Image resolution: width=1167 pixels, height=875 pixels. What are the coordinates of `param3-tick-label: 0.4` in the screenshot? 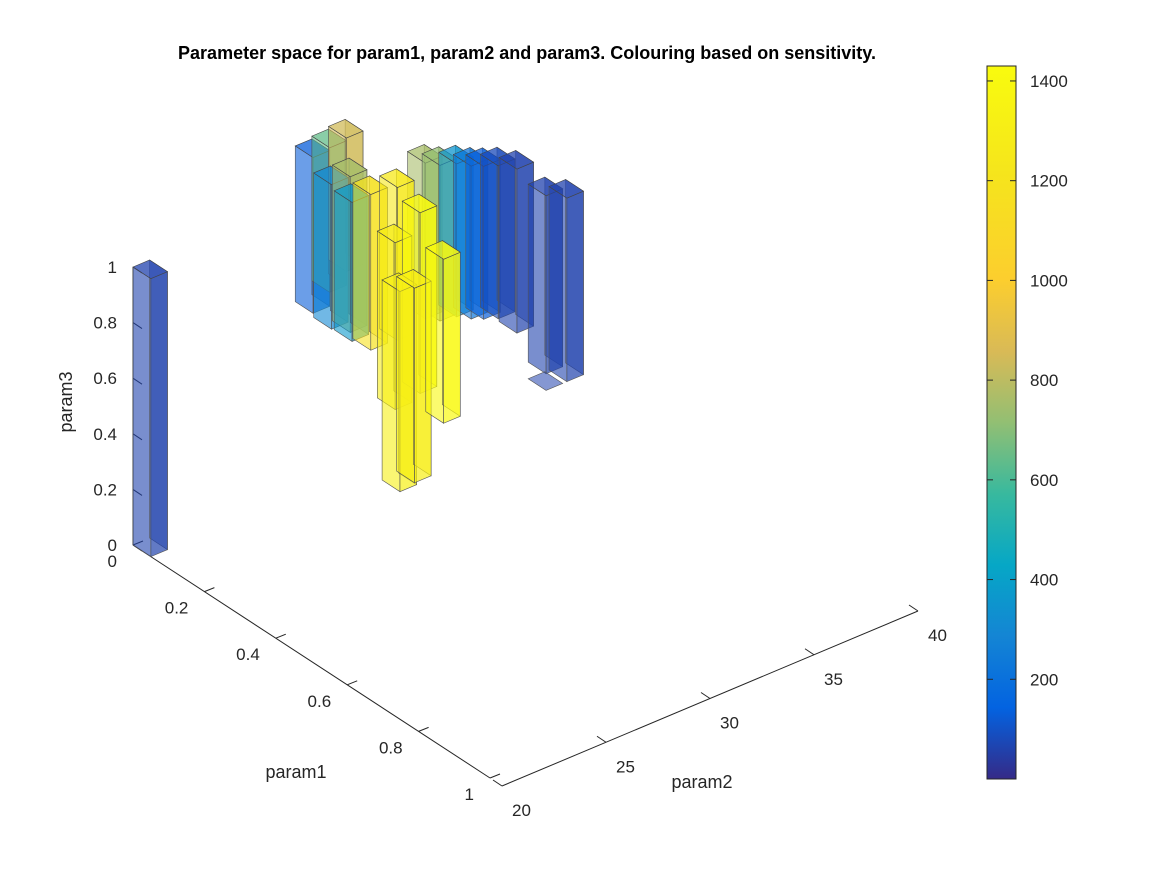 It's located at (105, 434).